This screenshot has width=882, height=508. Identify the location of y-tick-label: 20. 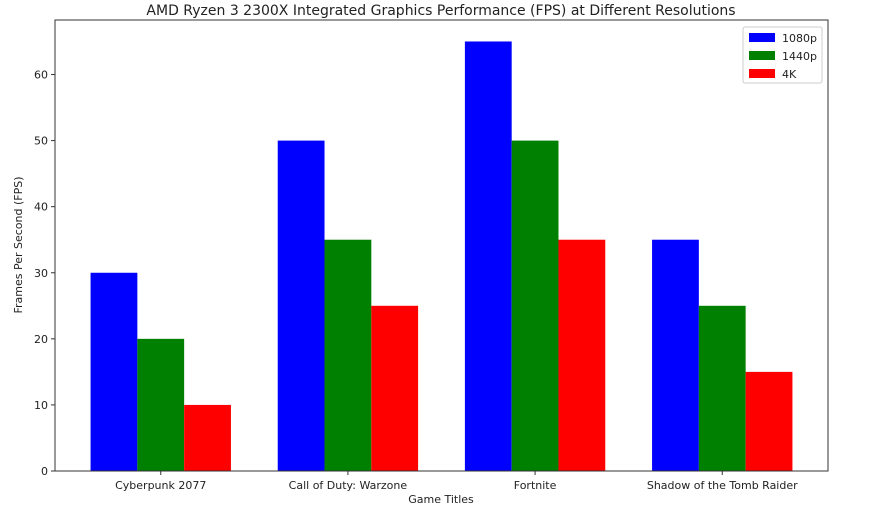
(41, 339).